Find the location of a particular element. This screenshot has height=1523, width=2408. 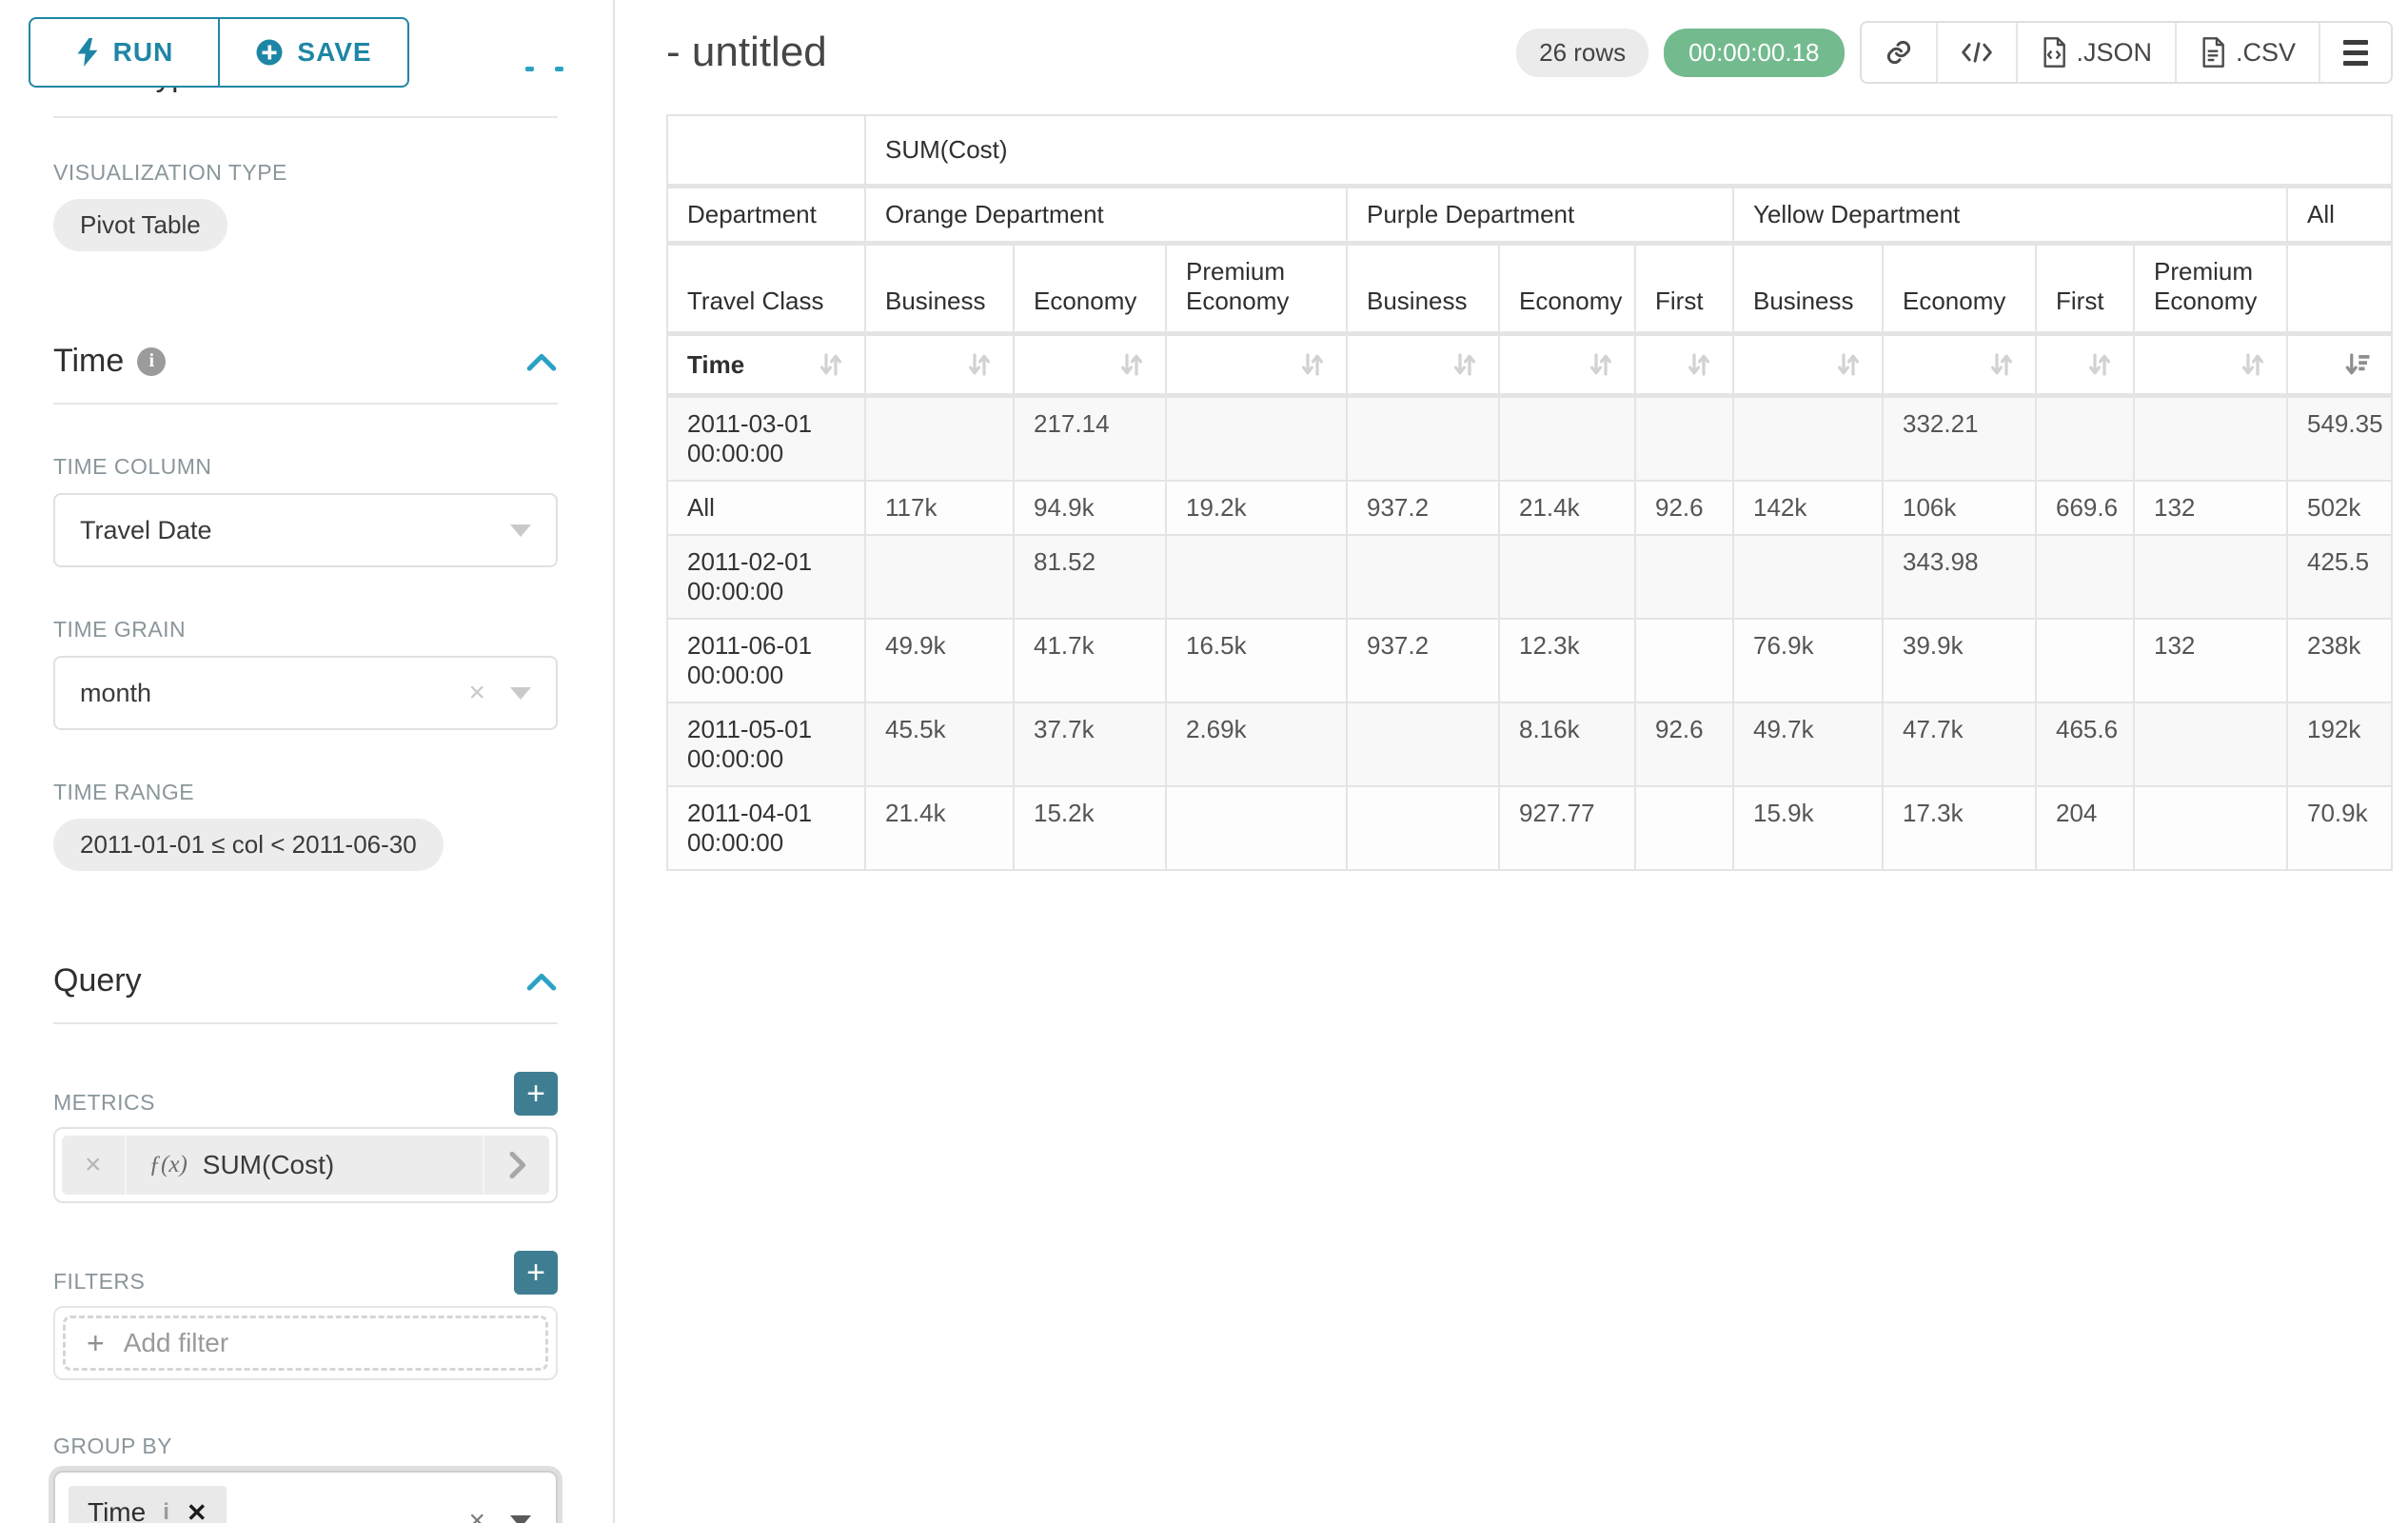

filters-container: + Add filter is located at coordinates (305, 1343).